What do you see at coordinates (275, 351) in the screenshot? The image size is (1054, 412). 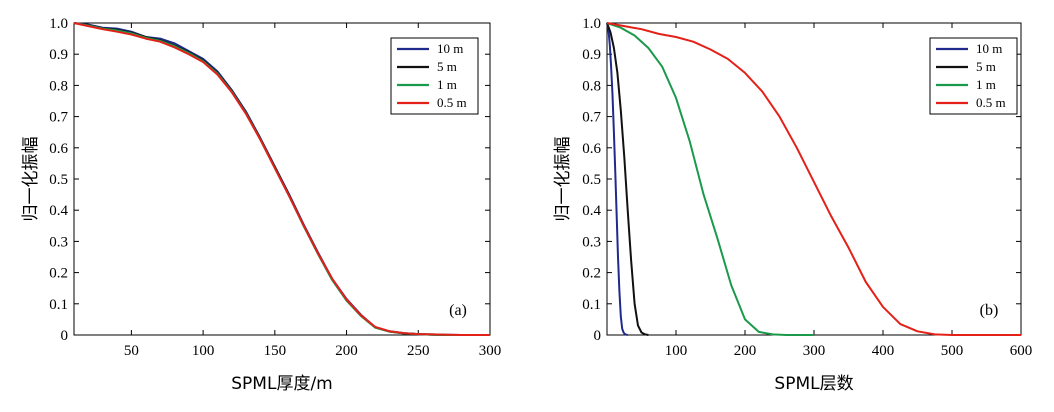 I see `panel-a-xtick-label: 150` at bounding box center [275, 351].